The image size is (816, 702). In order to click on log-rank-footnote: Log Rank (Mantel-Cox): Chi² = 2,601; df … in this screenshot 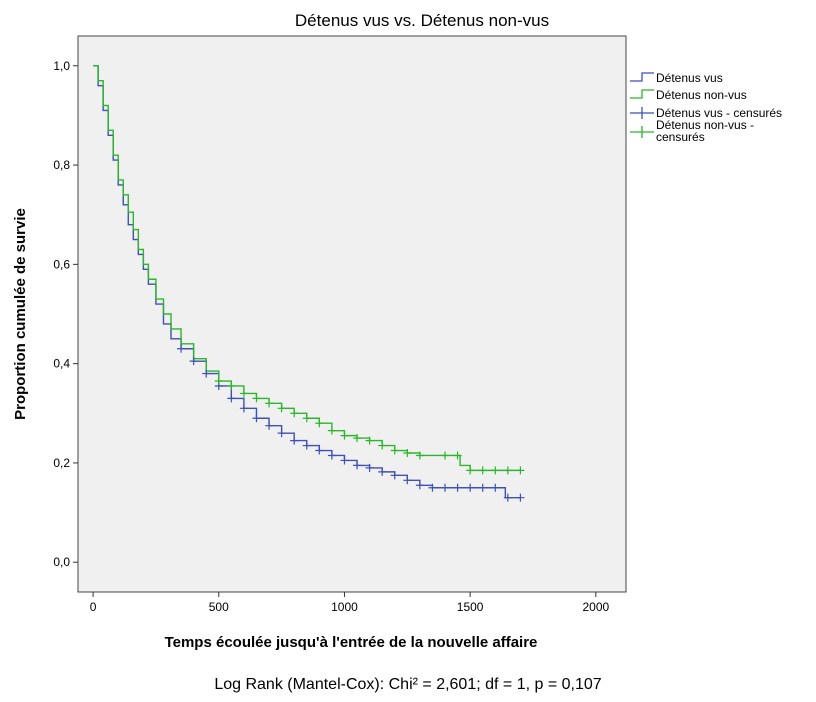, I will do `click(408, 684)`.